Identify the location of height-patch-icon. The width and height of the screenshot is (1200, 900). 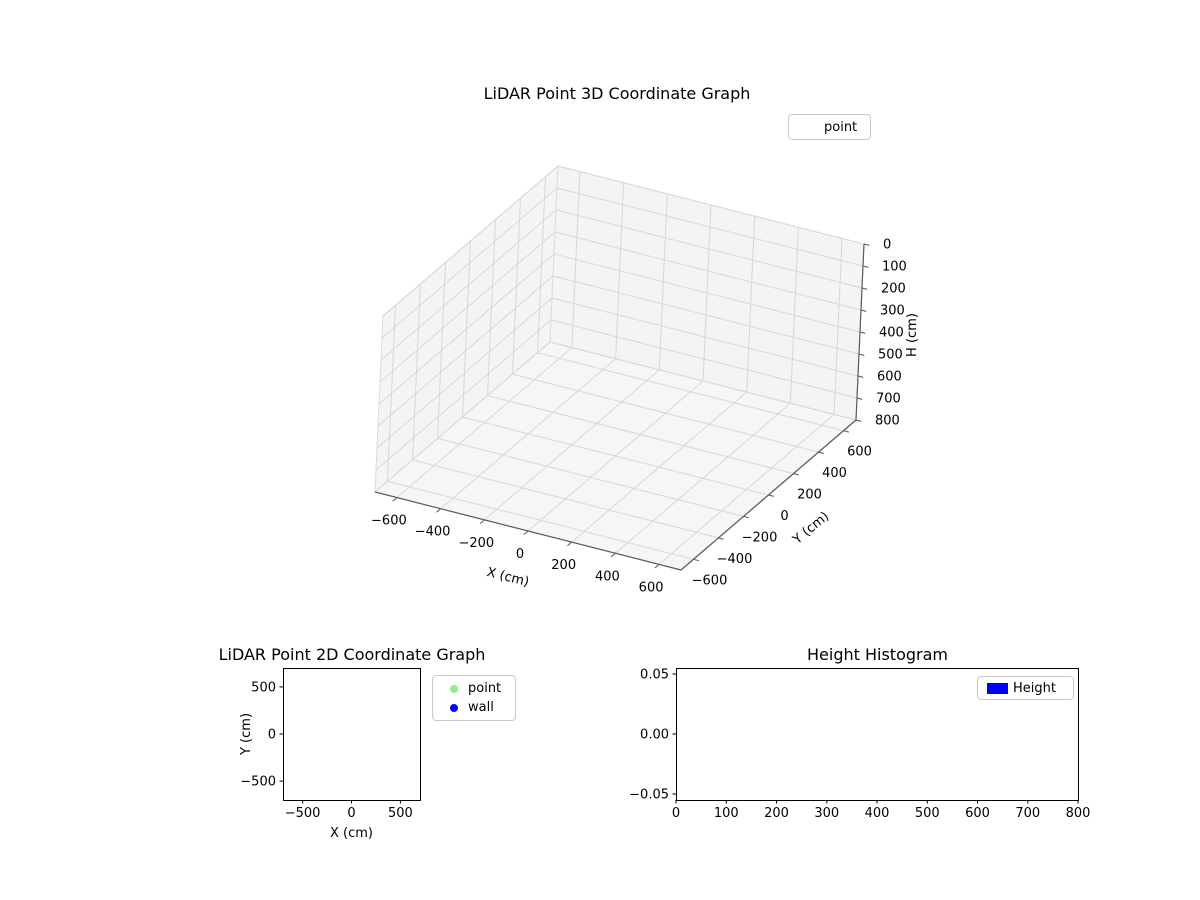
(1000, 688).